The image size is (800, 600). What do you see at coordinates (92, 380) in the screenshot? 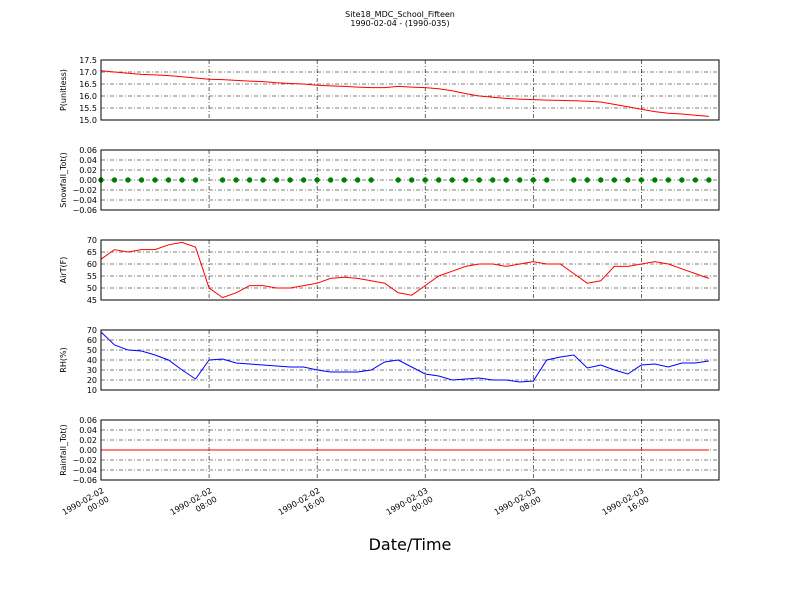
I see `y-tick-label: 20` at bounding box center [92, 380].